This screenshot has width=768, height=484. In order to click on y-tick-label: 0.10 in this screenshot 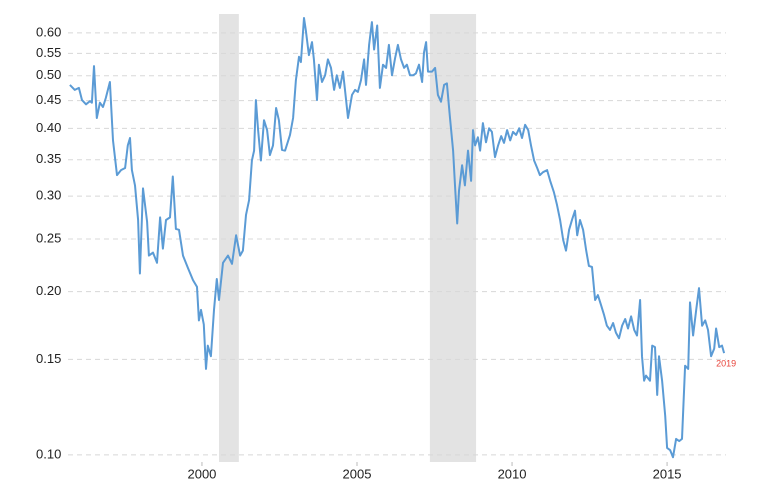, I will do `click(48, 453)`.